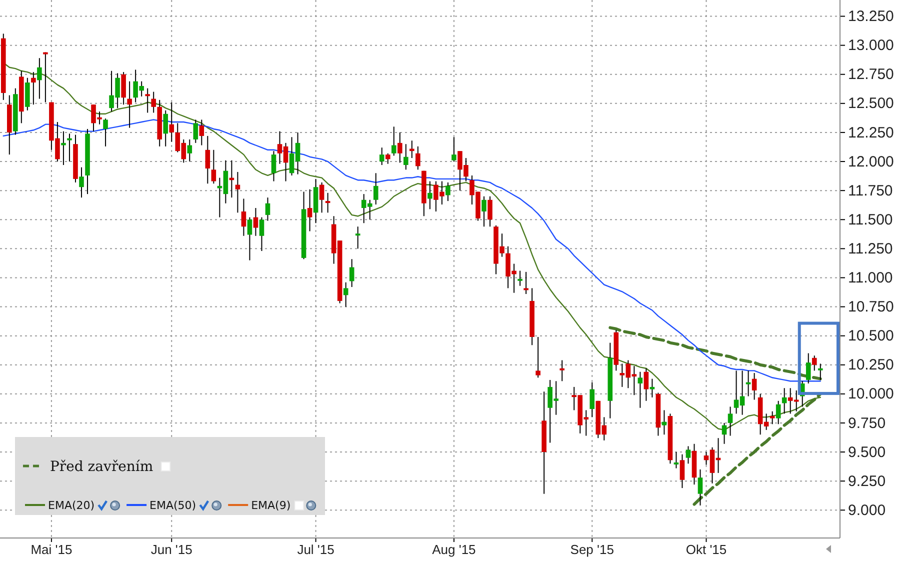 Image resolution: width=898 pixels, height=562 pixels. What do you see at coordinates (171, 550) in the screenshot?
I see `x-tick-label: Jun '15` at bounding box center [171, 550].